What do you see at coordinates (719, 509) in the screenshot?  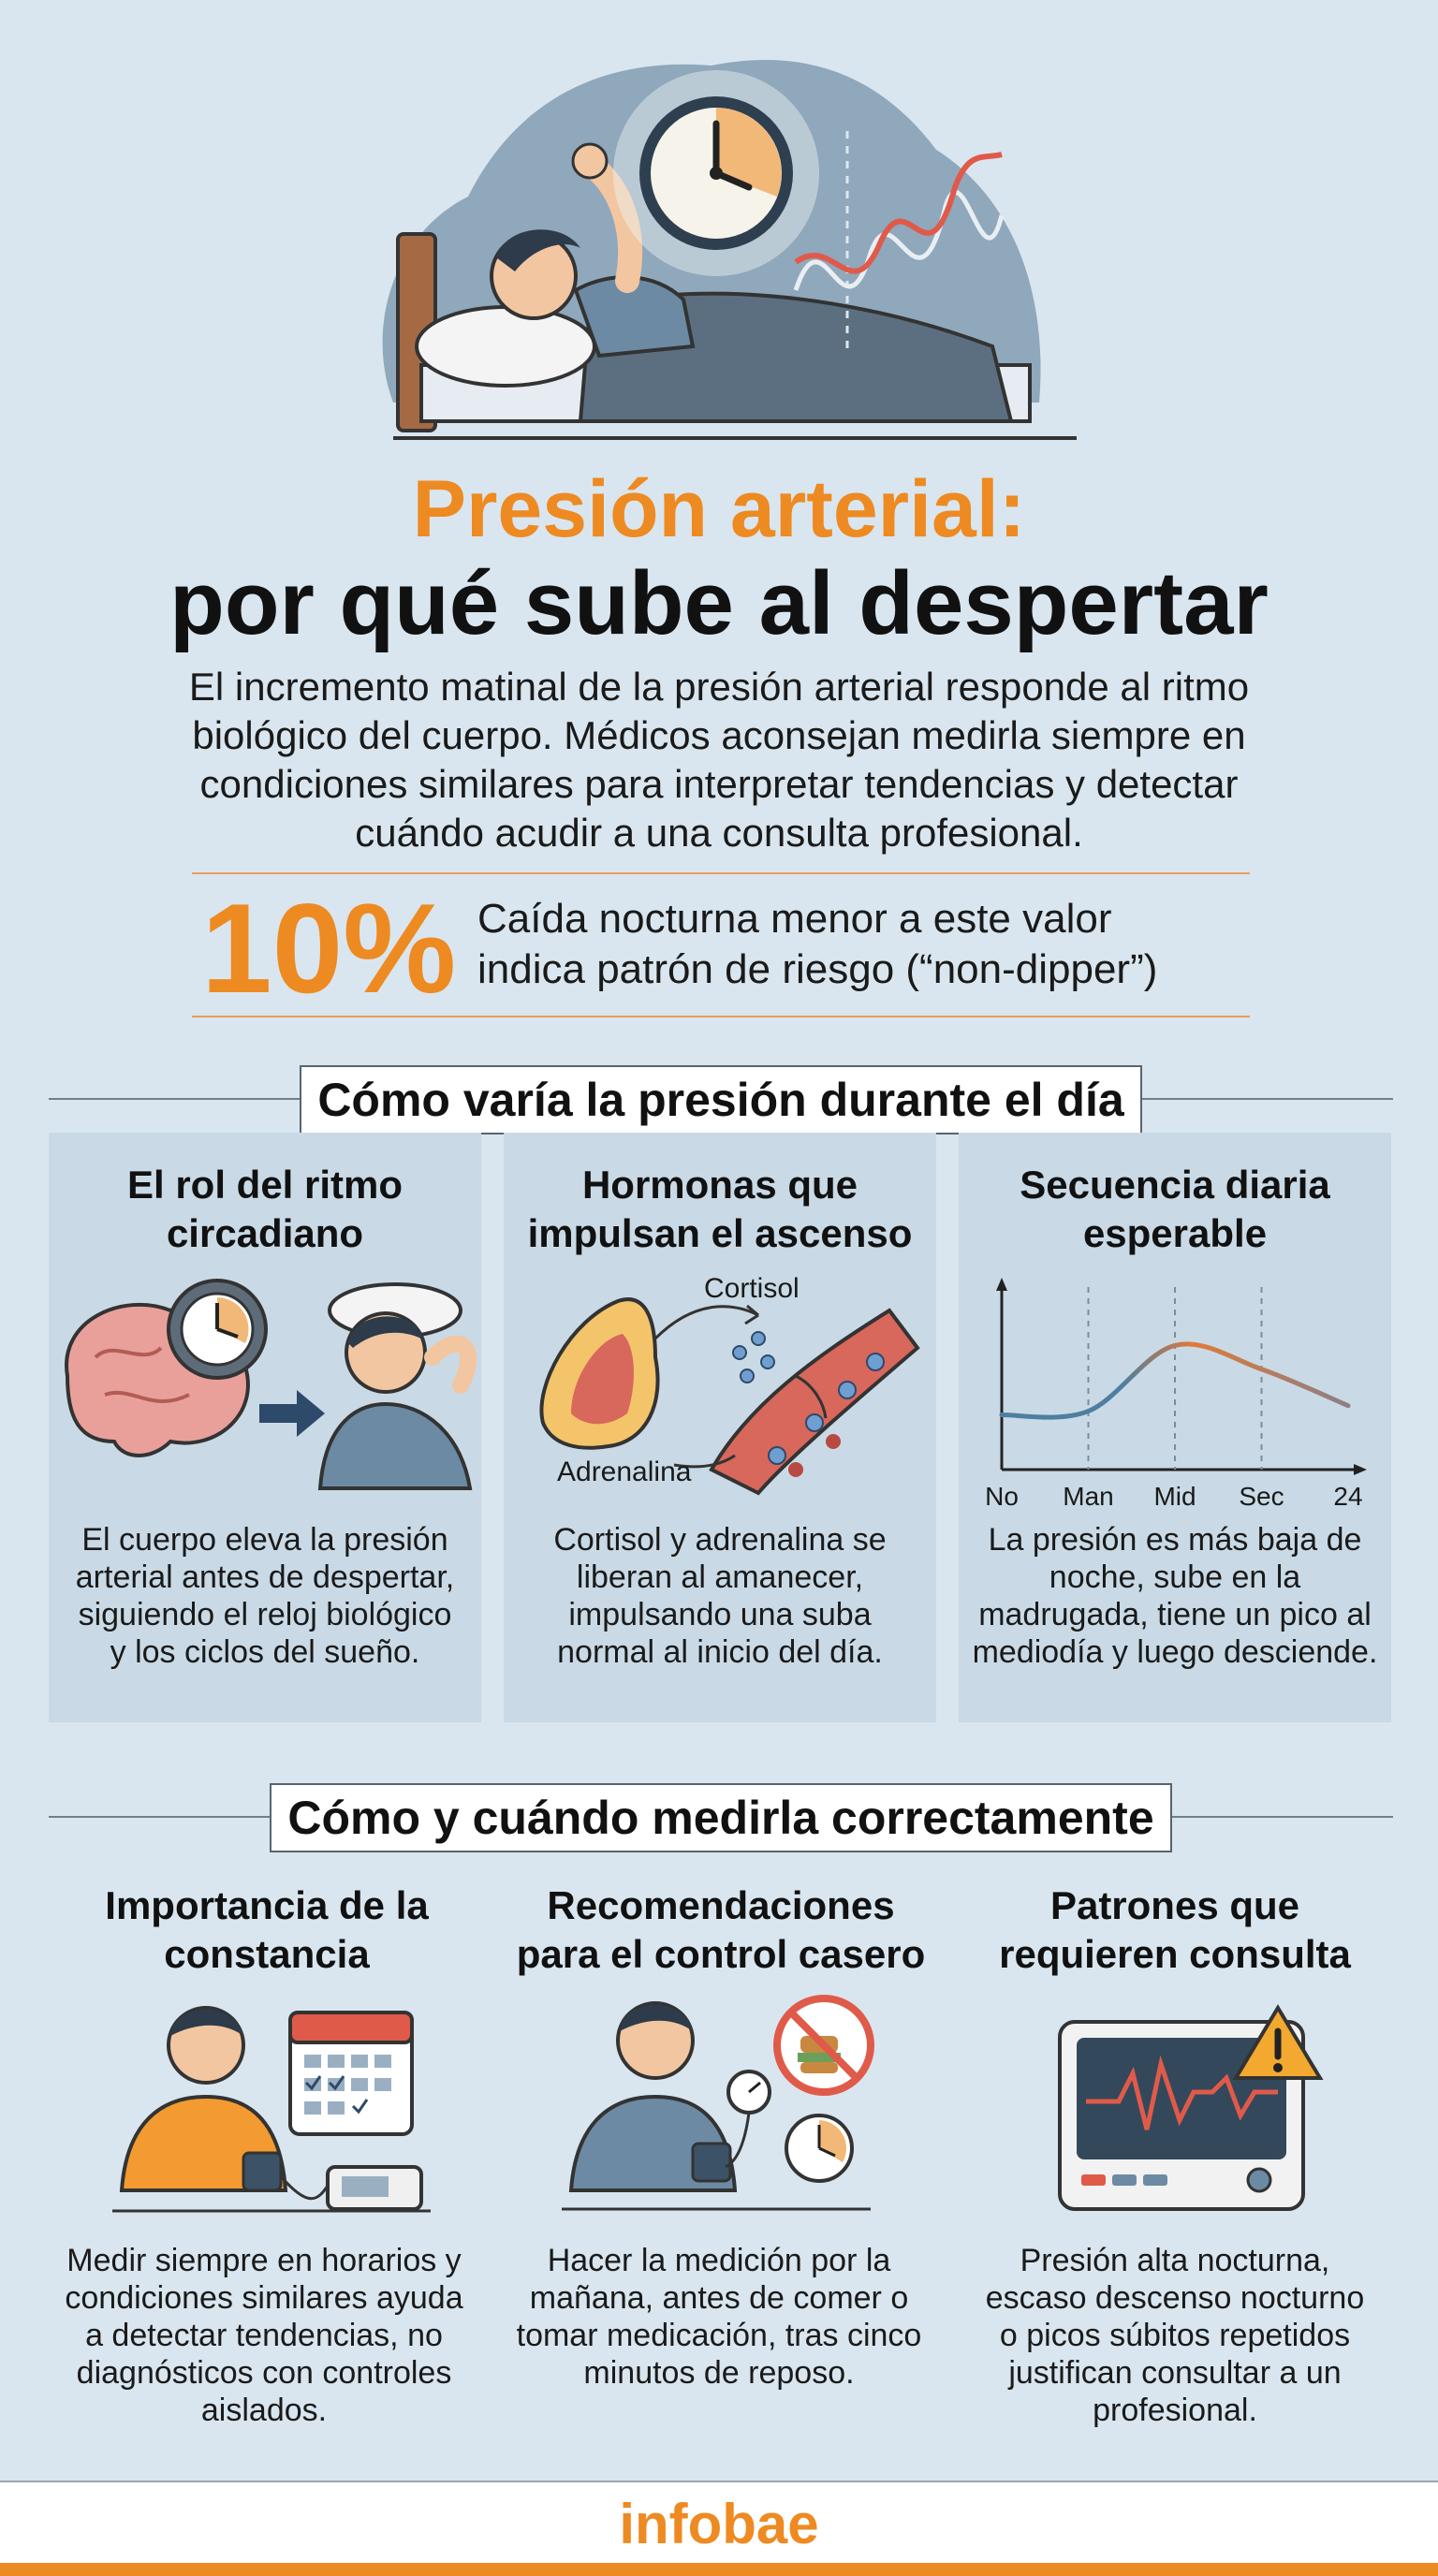 I see `title-line-1: Presión arterial:` at bounding box center [719, 509].